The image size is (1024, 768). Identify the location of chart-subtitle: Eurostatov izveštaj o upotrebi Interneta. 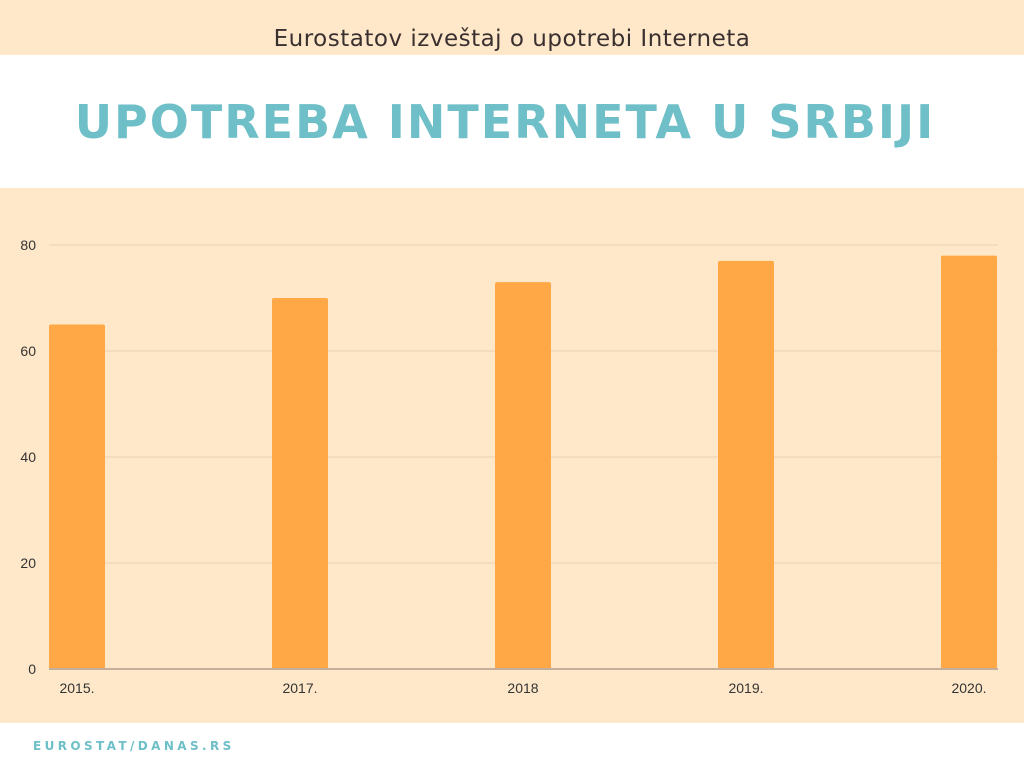
(512, 39).